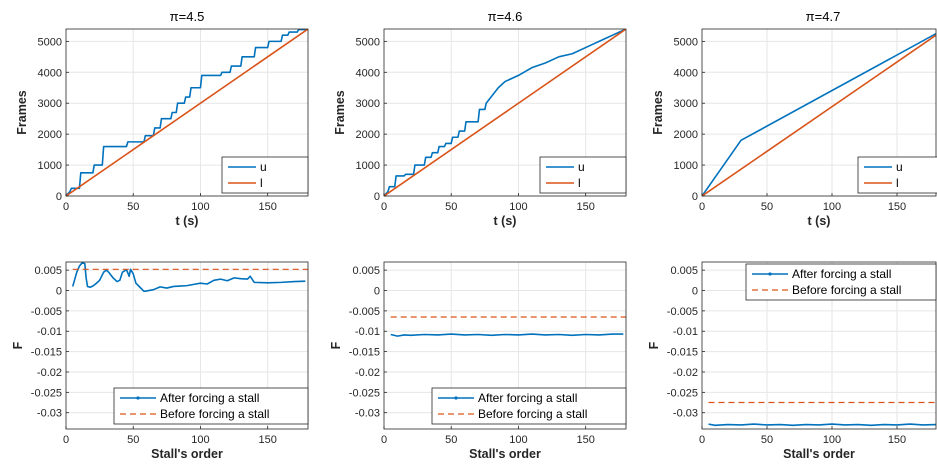 The image size is (937, 466). I want to click on chart-title: π=4.5, so click(187, 16).